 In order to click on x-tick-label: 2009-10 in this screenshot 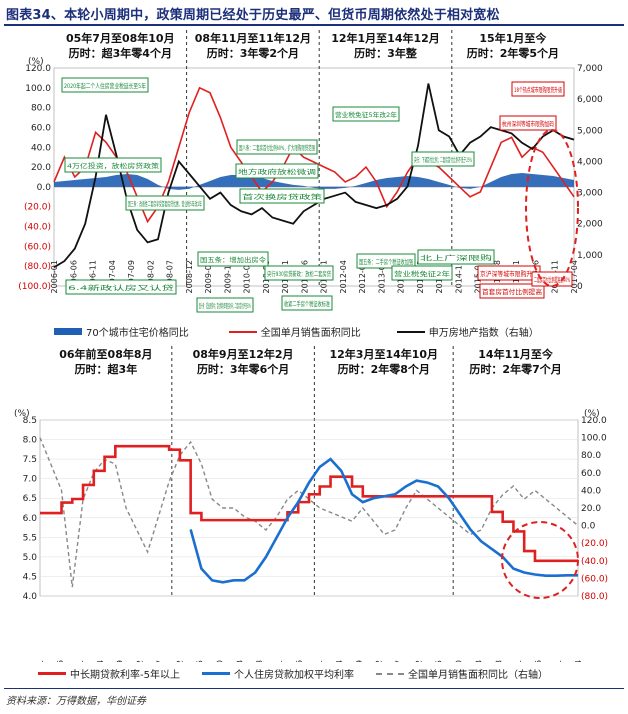, I will do `click(227, 276)`.